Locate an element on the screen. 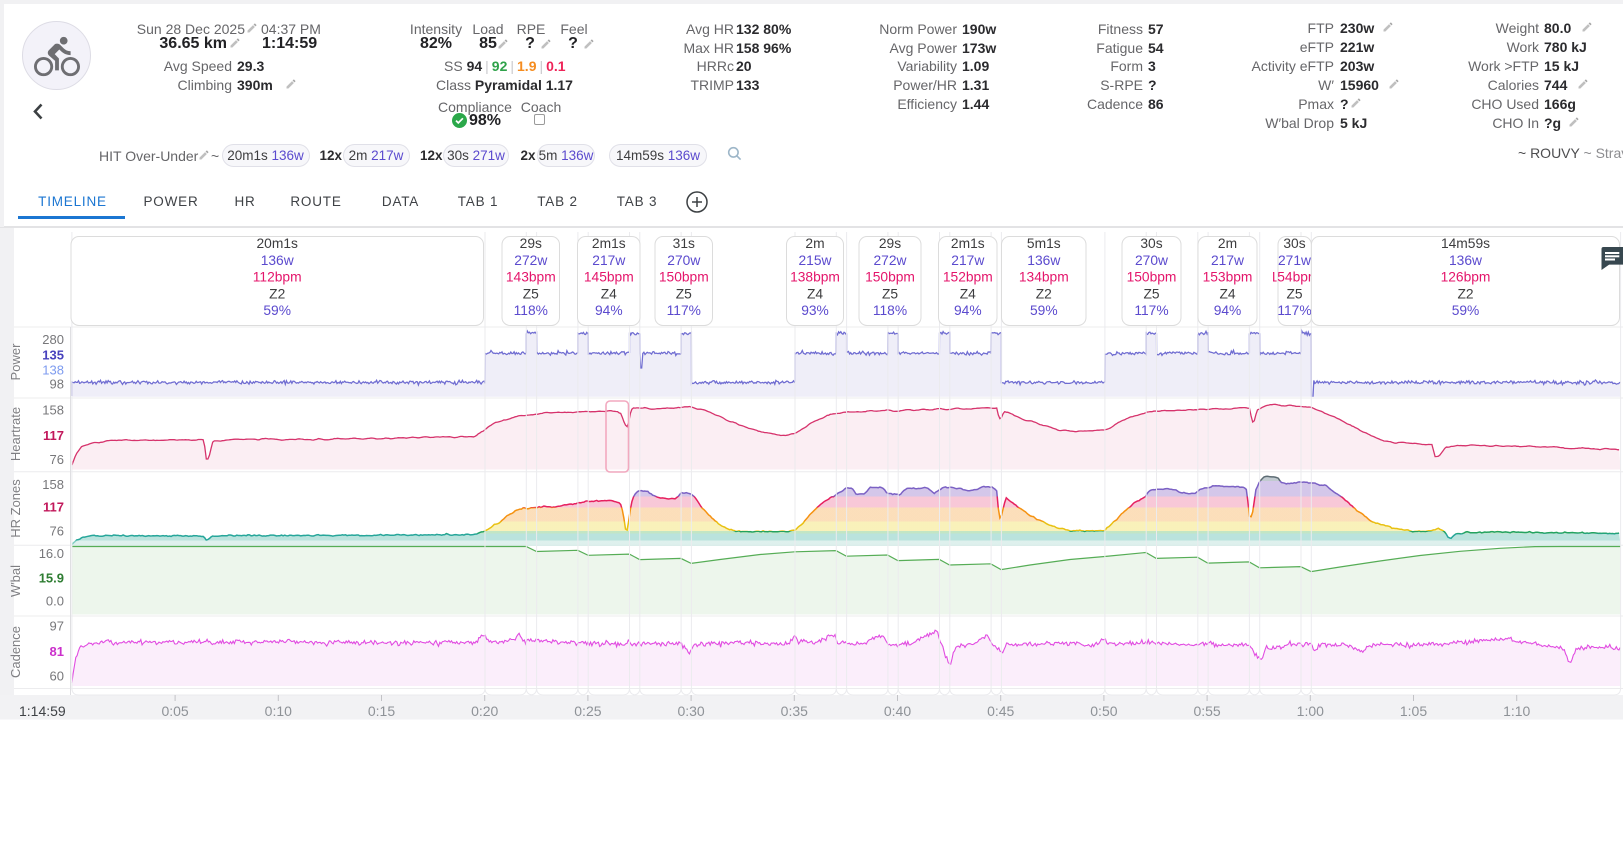  svg-text: 1:00 is located at coordinates (1310, 711).